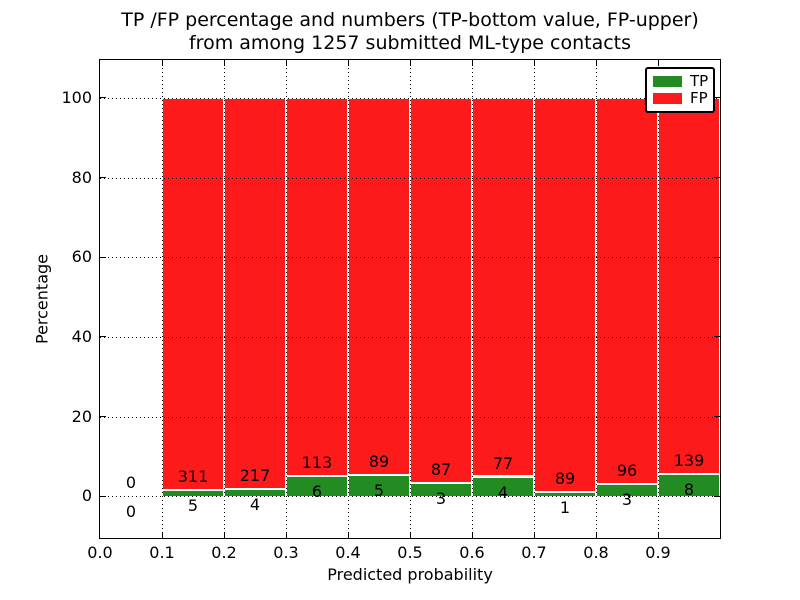  I want to click on x-tick-label: 0.4, so click(348, 552).